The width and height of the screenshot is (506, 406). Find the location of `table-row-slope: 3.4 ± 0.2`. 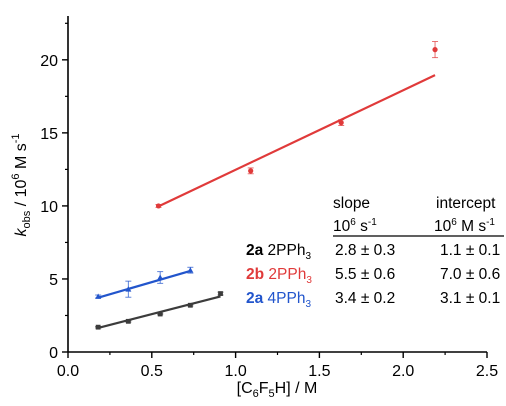

table-row-slope: 3.4 ± 0.2 is located at coordinates (365, 298).